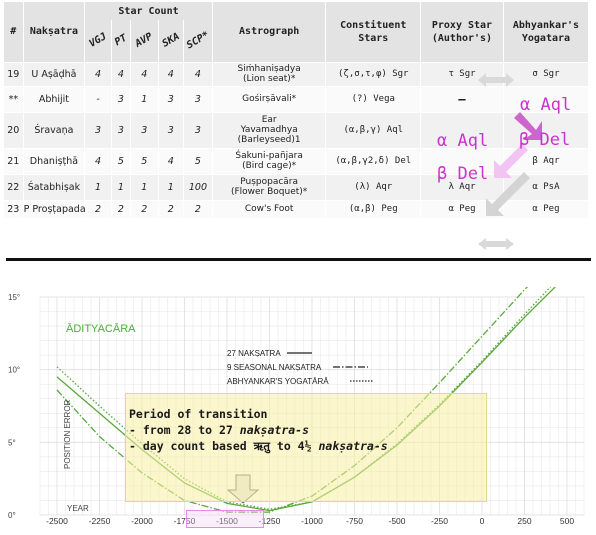 The width and height of the screenshot is (596, 535). Describe the element at coordinates (98, 98) in the screenshot. I see `count-cell: -` at that location.